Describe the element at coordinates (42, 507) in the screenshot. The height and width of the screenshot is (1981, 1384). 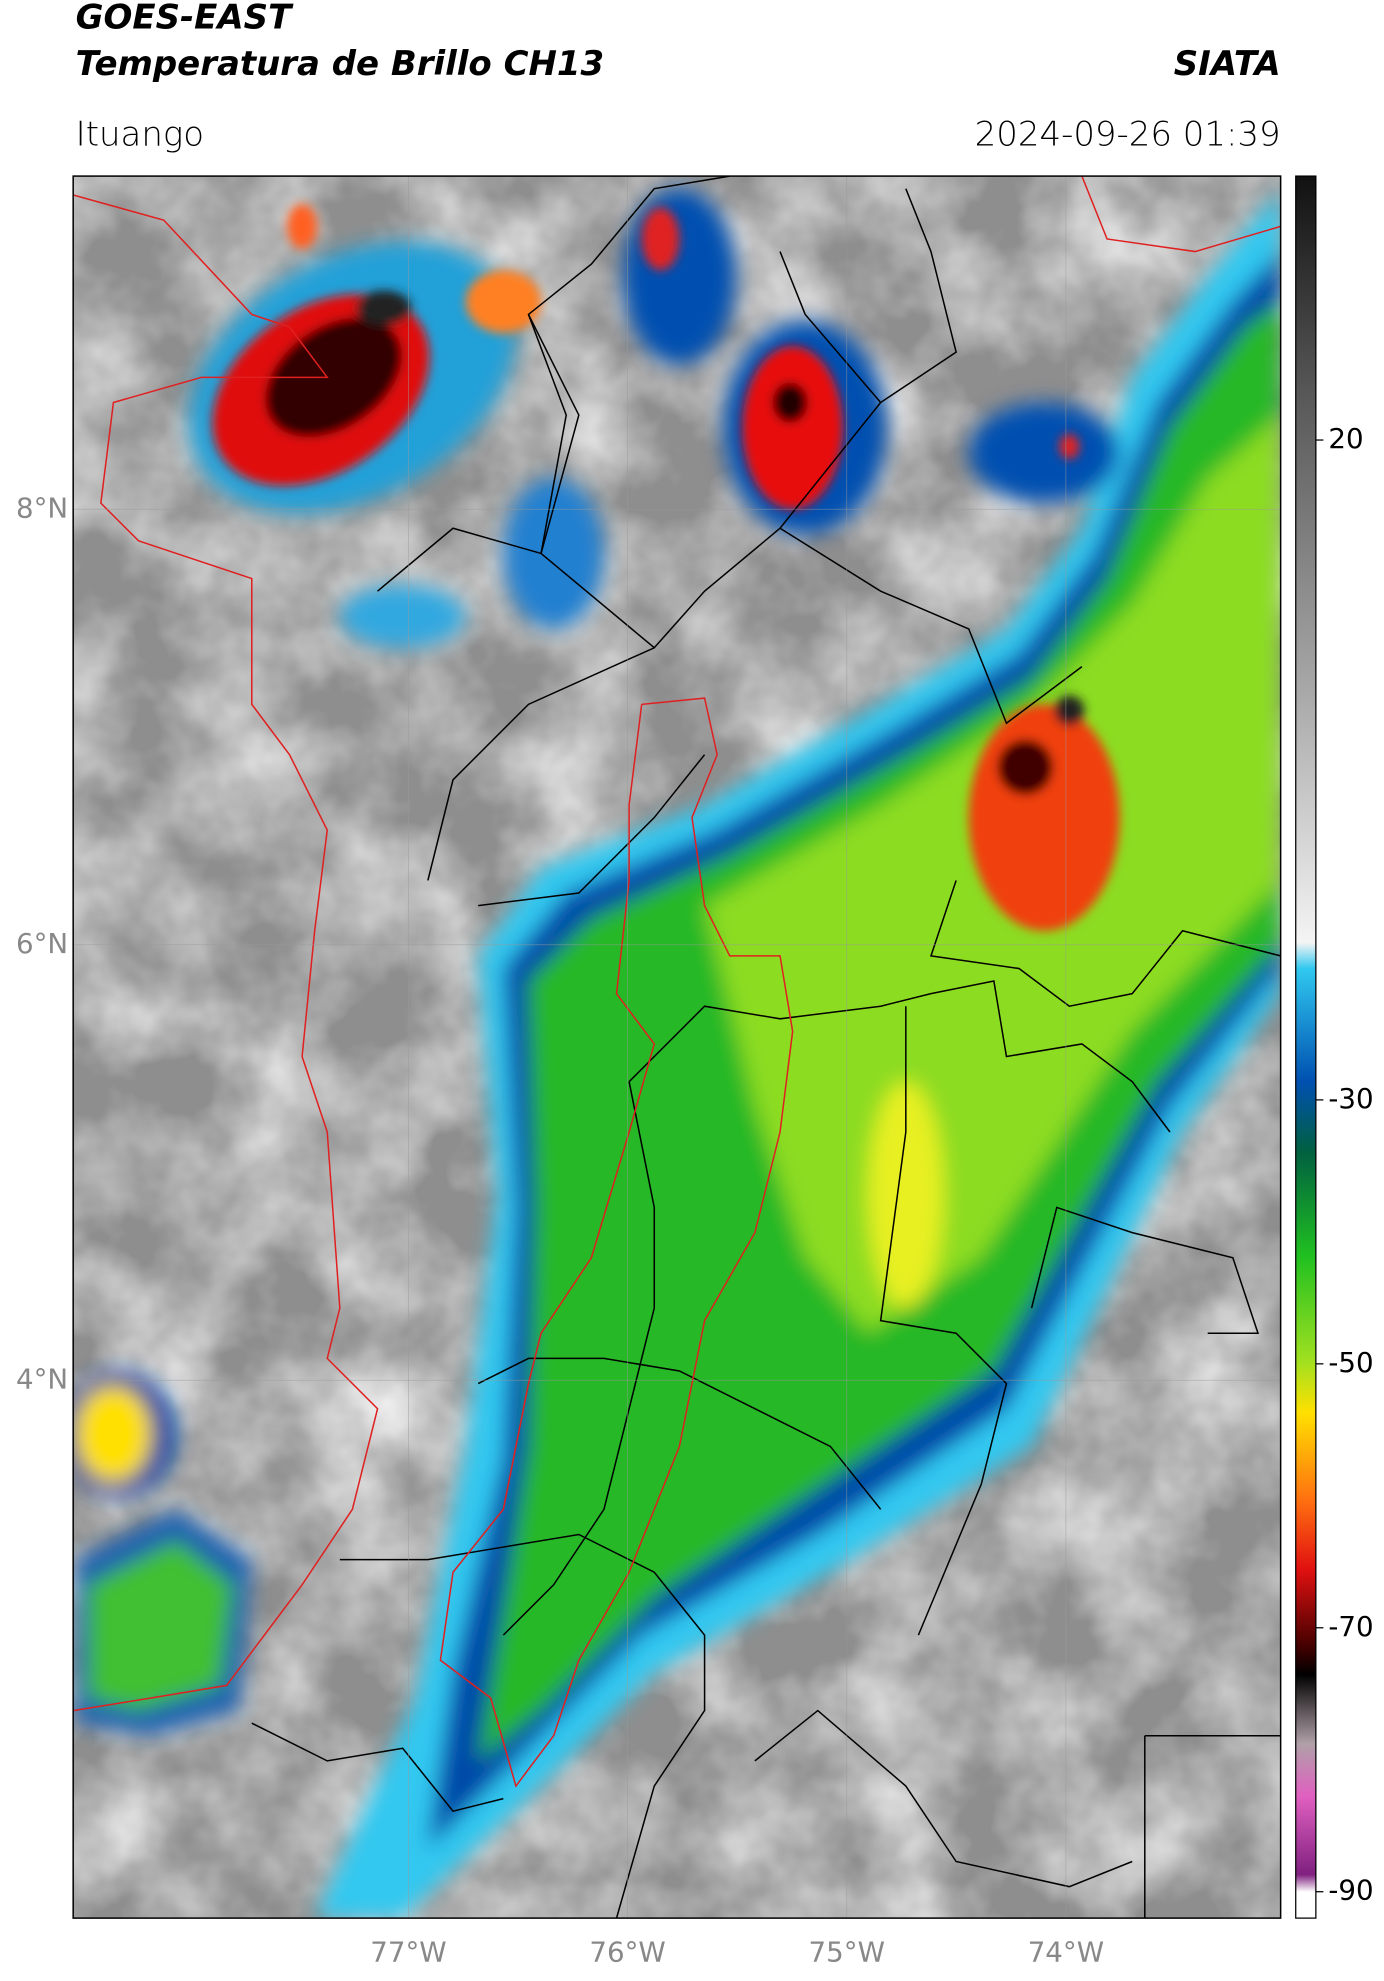
I see `lat-tick-label: 8°N` at that location.